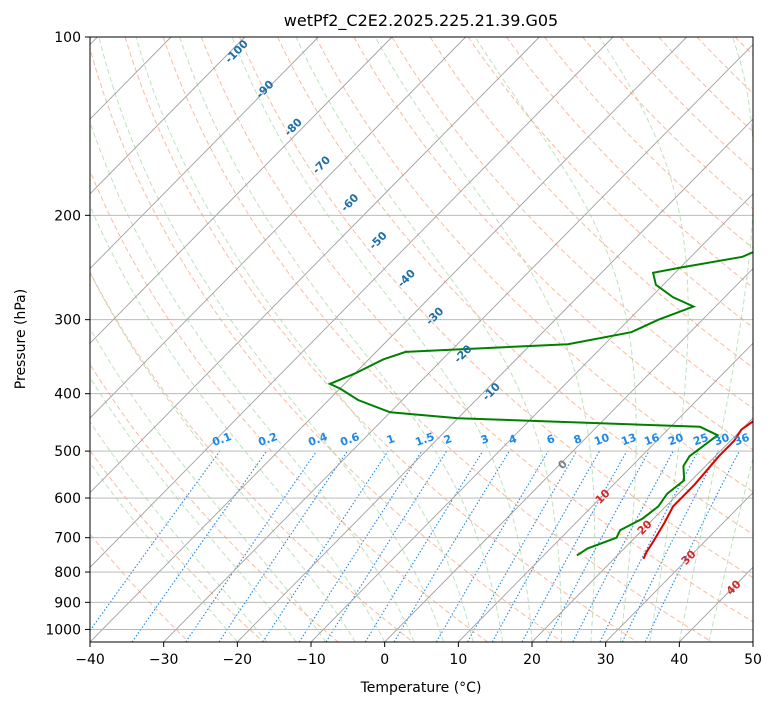  Describe the element at coordinates (424, 439) in the screenshot. I see `mixing-ratio-label: 1.5` at that location.